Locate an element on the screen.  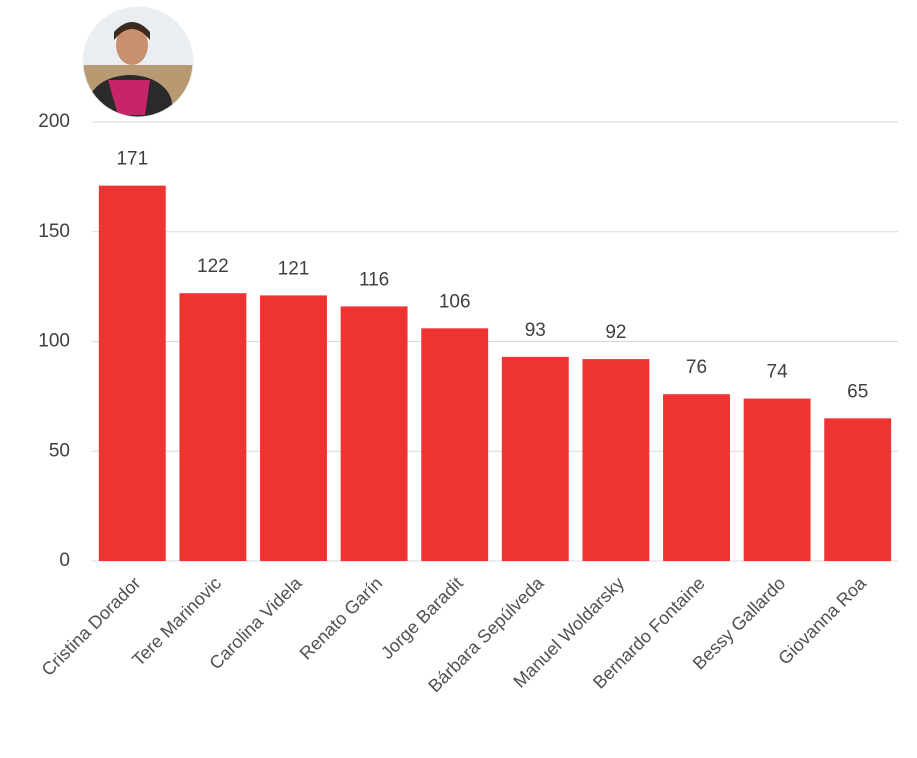
y-tick-label: 0 is located at coordinates (64, 560).